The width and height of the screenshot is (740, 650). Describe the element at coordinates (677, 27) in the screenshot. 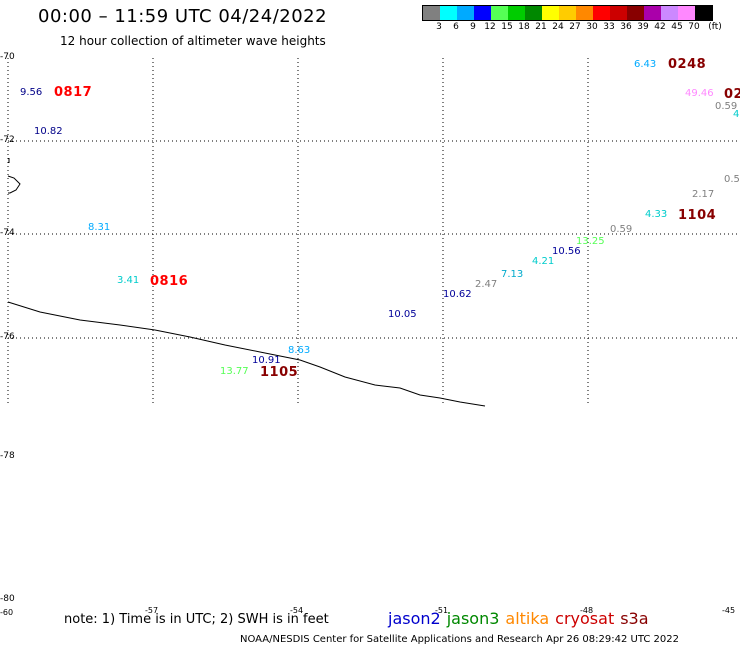

I see `legend-tick-label: 45` at that location.